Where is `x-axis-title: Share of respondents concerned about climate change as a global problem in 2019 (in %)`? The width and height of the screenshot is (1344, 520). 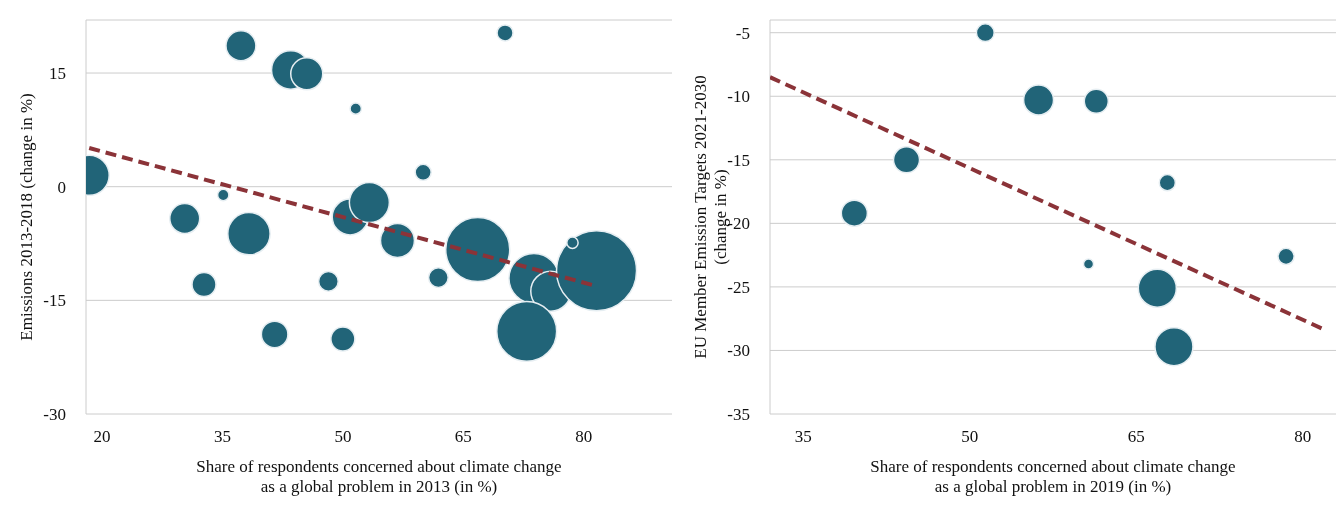 x-axis-title: Share of respondents concerned about climate change as a global problem in 2019 (in %) is located at coordinates (1053, 476).